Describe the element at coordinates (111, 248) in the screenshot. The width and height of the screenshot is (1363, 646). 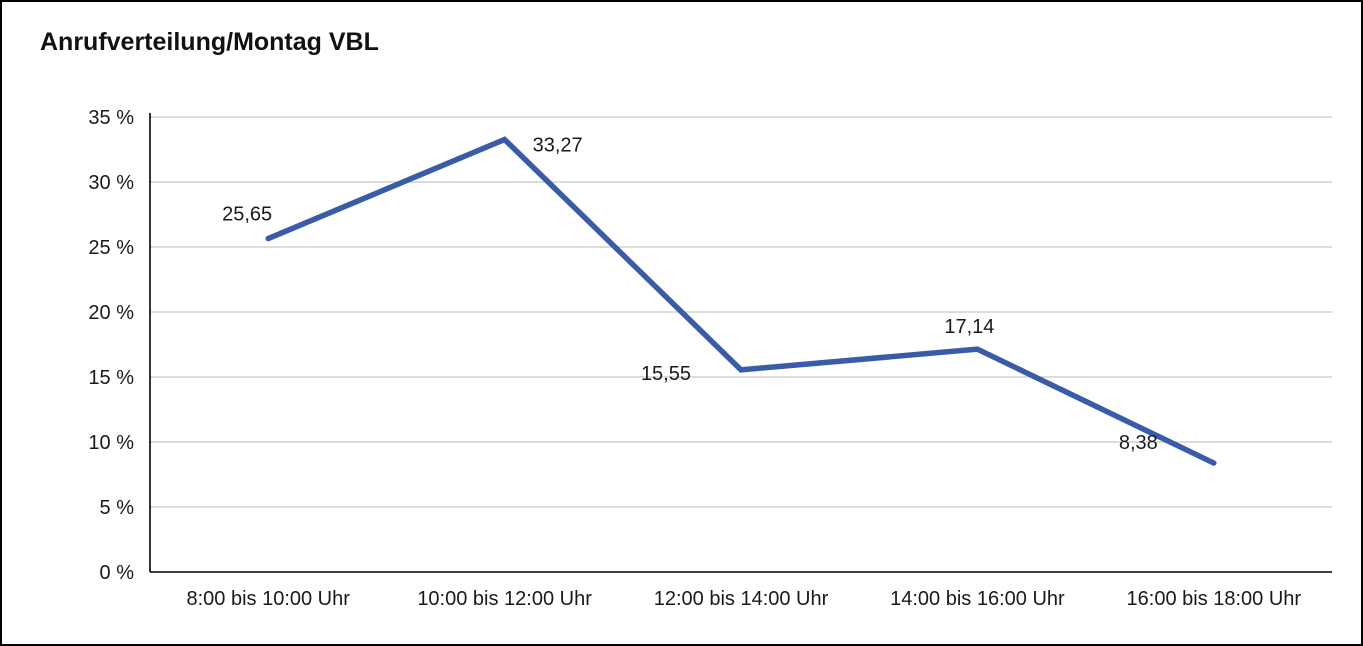
I see `y-tick-label: 25 %` at that location.